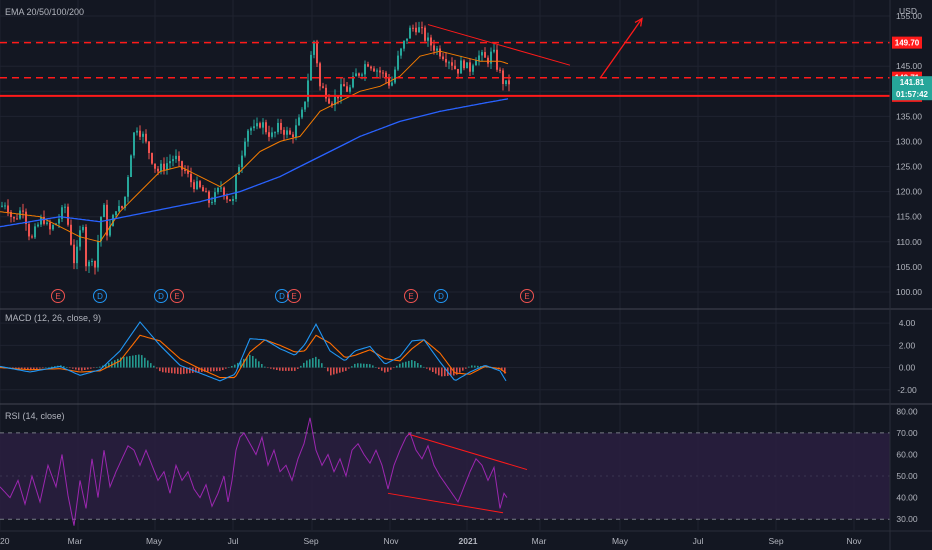 The image size is (932, 550). What do you see at coordinates (912, 88) in the screenshot?
I see `current-price-badge` at bounding box center [912, 88].